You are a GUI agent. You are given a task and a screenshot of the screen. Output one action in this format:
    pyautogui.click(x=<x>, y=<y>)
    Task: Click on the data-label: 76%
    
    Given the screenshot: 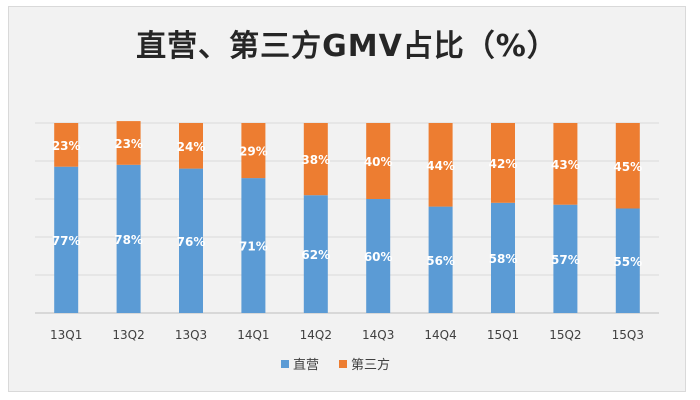 What is the action you would take?
    pyautogui.click(x=191, y=242)
    